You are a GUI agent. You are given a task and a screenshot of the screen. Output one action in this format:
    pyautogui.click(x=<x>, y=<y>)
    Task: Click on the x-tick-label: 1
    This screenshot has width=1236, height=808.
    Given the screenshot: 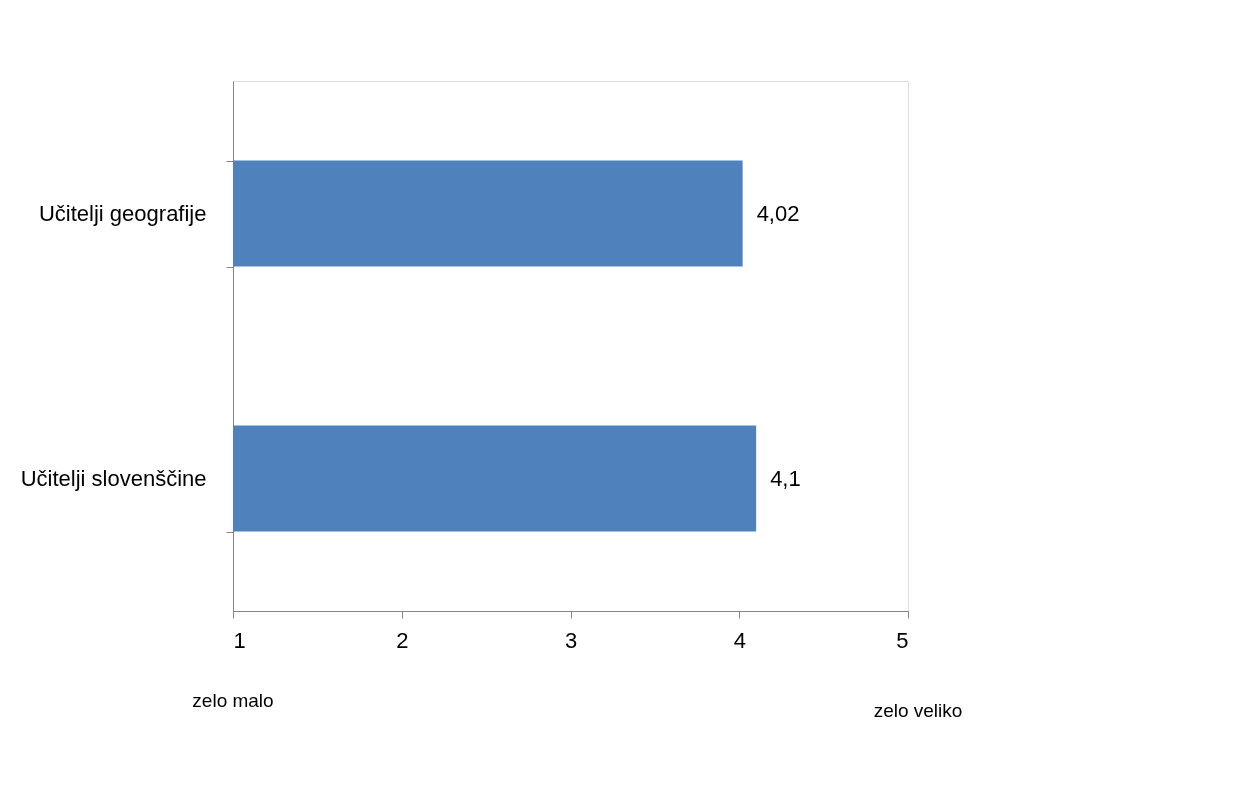 What is the action you would take?
    pyautogui.click(x=239, y=640)
    